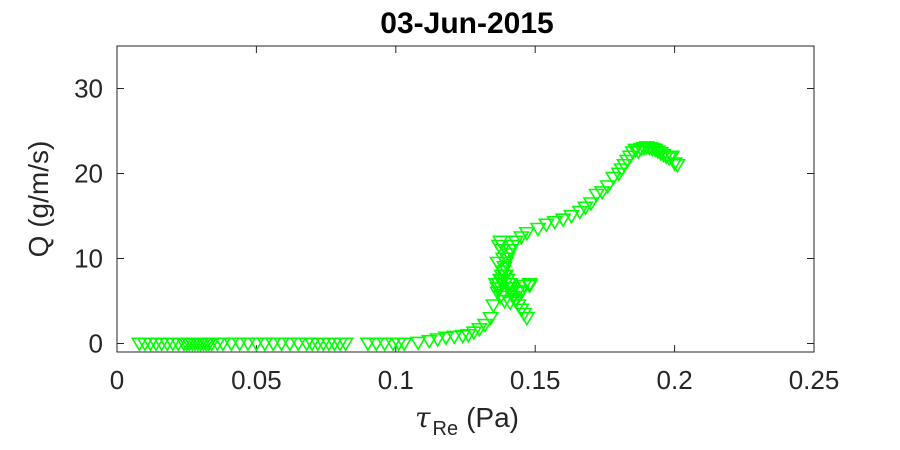 The height and width of the screenshot is (450, 900). I want to click on y-tick-label: 30, so click(88, 89).